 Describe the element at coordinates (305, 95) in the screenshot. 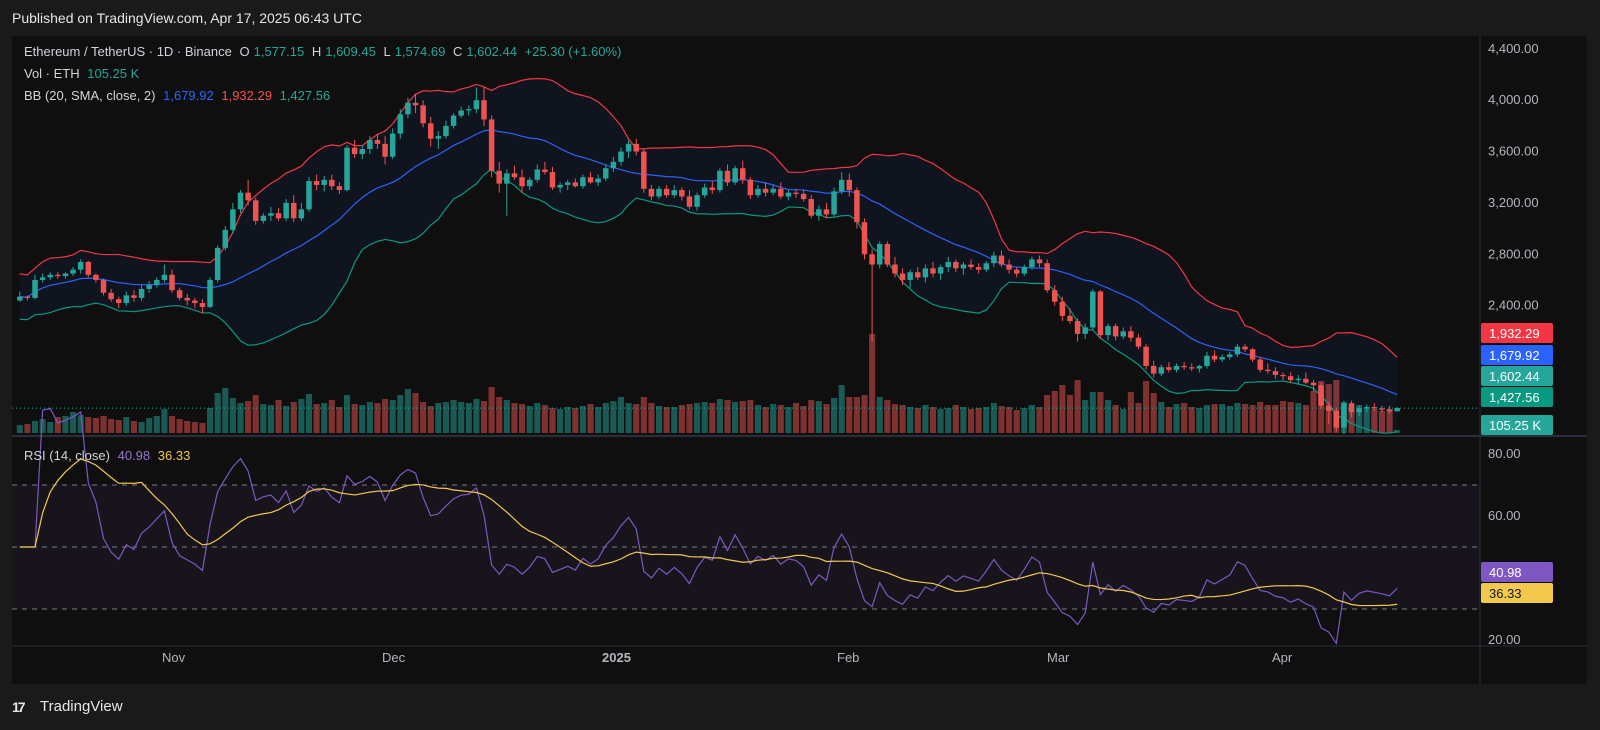

I see `bb-lower-value: 1,427.56` at that location.